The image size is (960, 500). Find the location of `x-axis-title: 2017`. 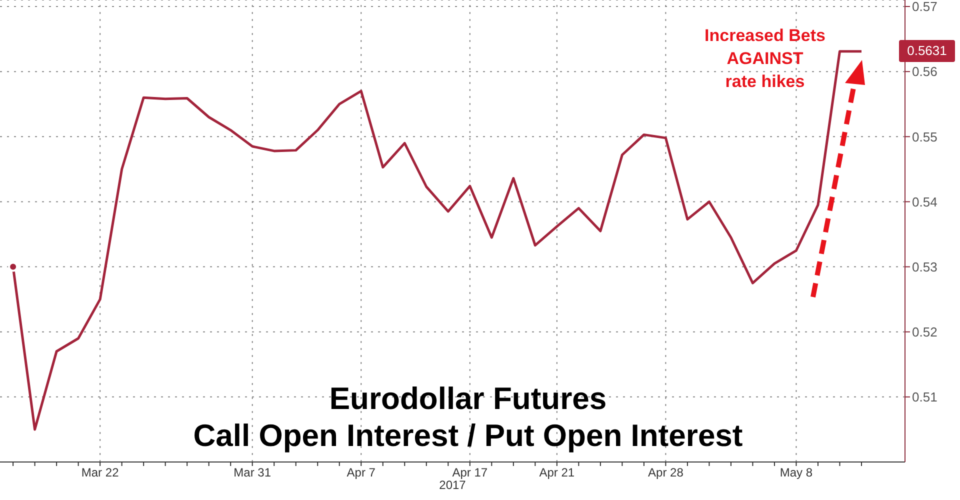

x-axis-title: 2017 is located at coordinates (452, 485).